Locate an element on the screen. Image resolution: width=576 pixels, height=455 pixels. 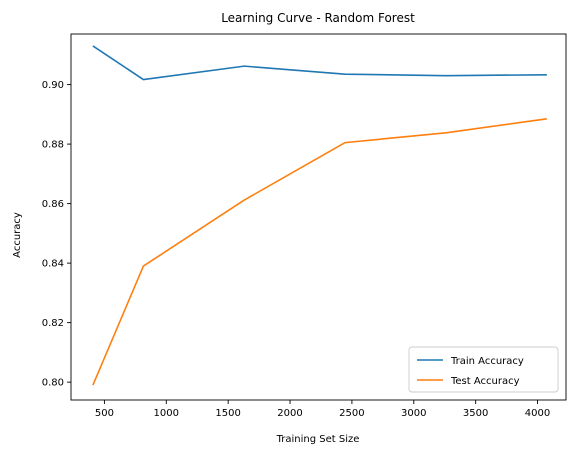
y-tick-label: 0.90 is located at coordinates (53, 85).